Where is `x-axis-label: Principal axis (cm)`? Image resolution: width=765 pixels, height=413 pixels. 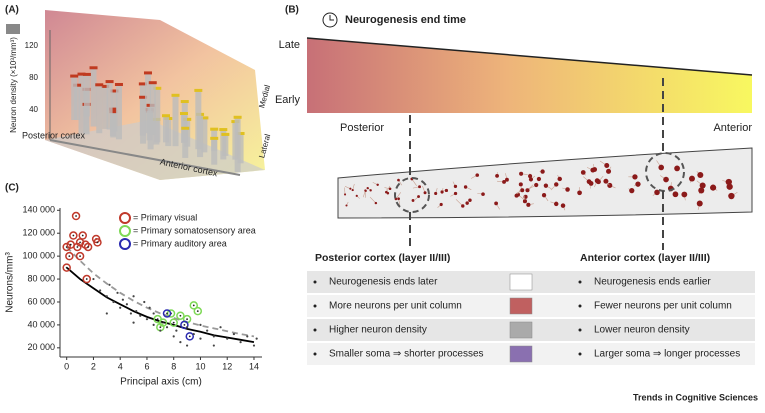
x-axis-label: Principal axis (cm) is located at coordinates (161, 382).